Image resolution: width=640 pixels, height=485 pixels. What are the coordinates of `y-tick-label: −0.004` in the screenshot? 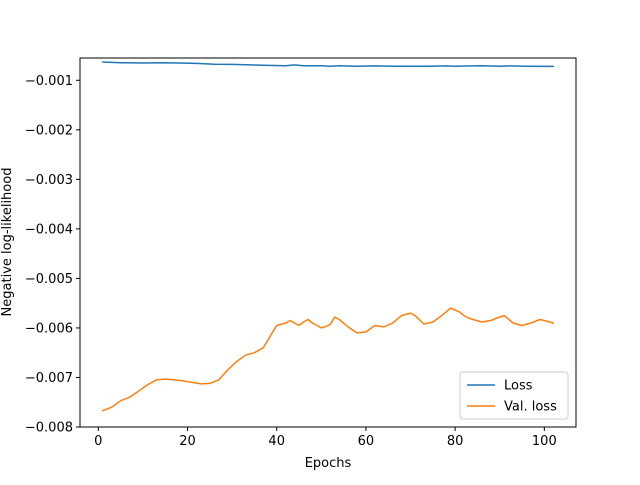 It's located at (49, 229).